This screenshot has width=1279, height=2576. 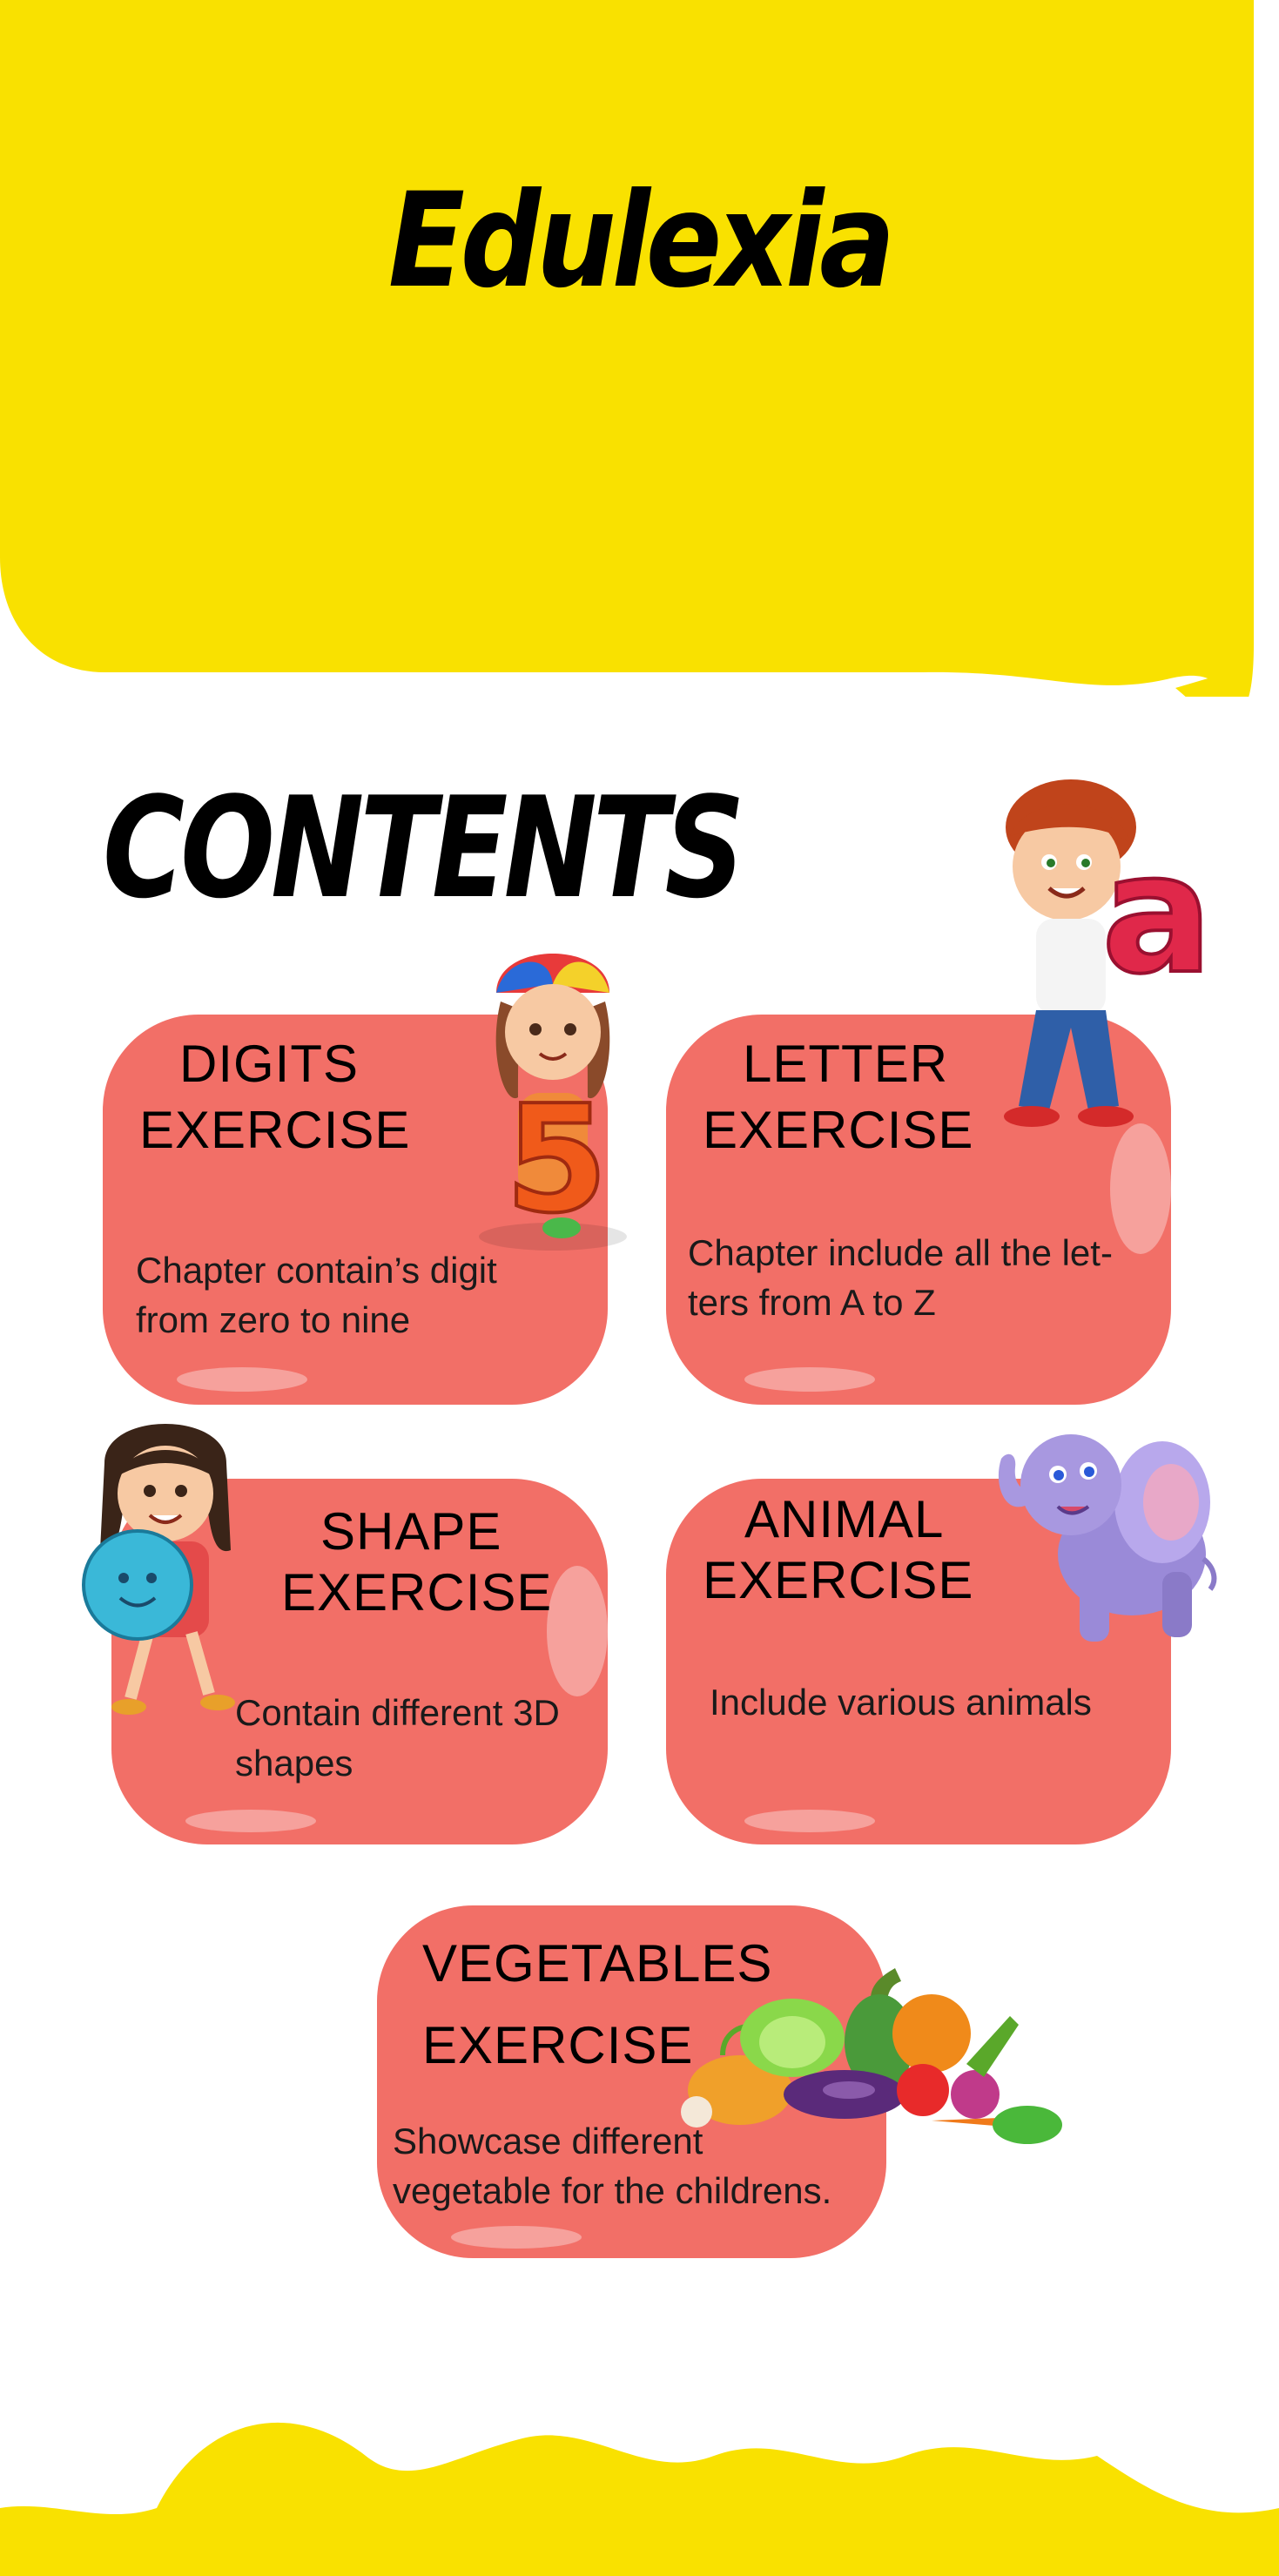 What do you see at coordinates (411, 1531) in the screenshot?
I see `card-title-line1: SHAPE` at bounding box center [411, 1531].